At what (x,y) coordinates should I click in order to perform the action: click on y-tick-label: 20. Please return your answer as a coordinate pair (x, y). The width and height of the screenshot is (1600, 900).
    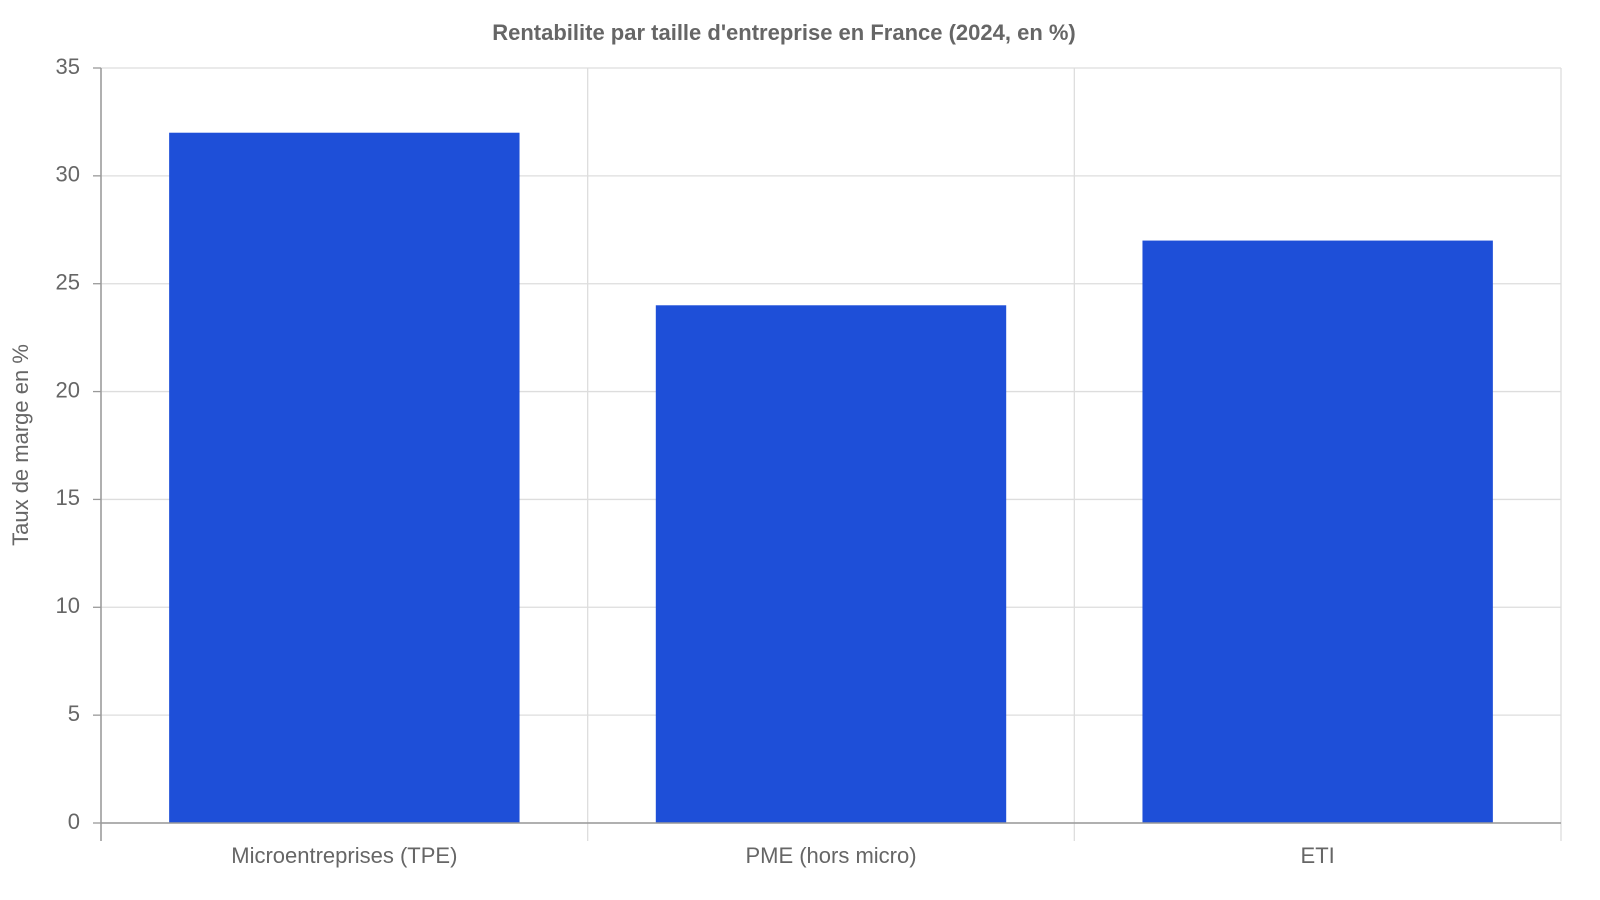
    Looking at the image, I should click on (68, 389).